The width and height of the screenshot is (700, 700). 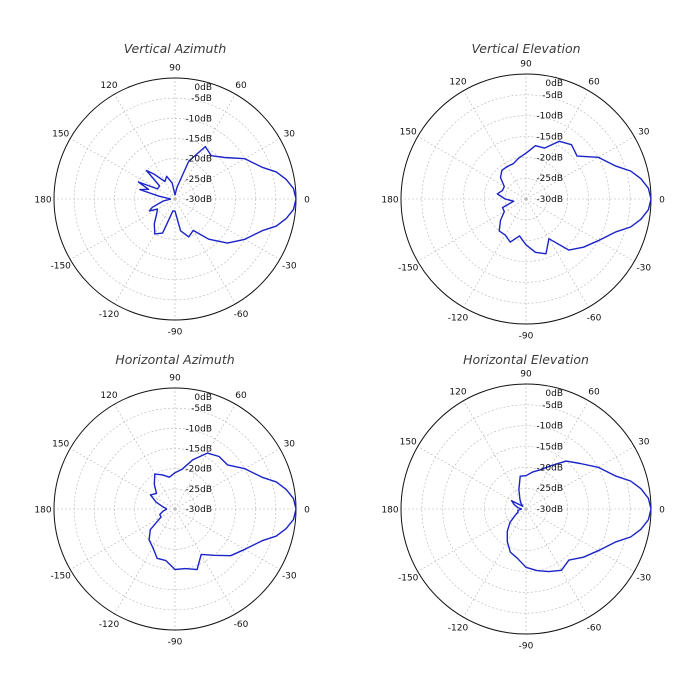 What do you see at coordinates (174, 359) in the screenshot?
I see `chart-title: Horizontal Azimuth` at bounding box center [174, 359].